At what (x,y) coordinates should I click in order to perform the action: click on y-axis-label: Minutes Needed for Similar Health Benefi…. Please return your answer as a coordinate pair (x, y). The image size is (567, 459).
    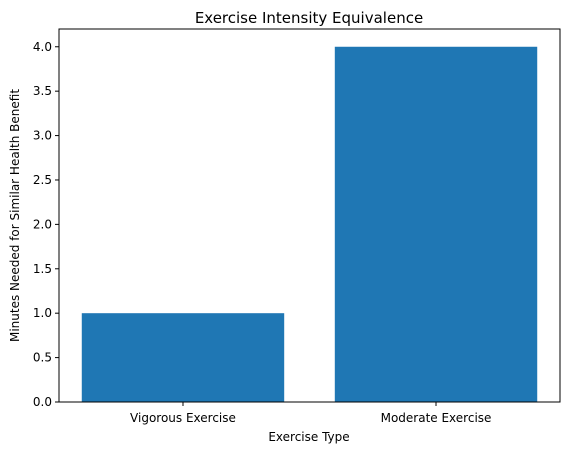
    Looking at the image, I should click on (15, 215).